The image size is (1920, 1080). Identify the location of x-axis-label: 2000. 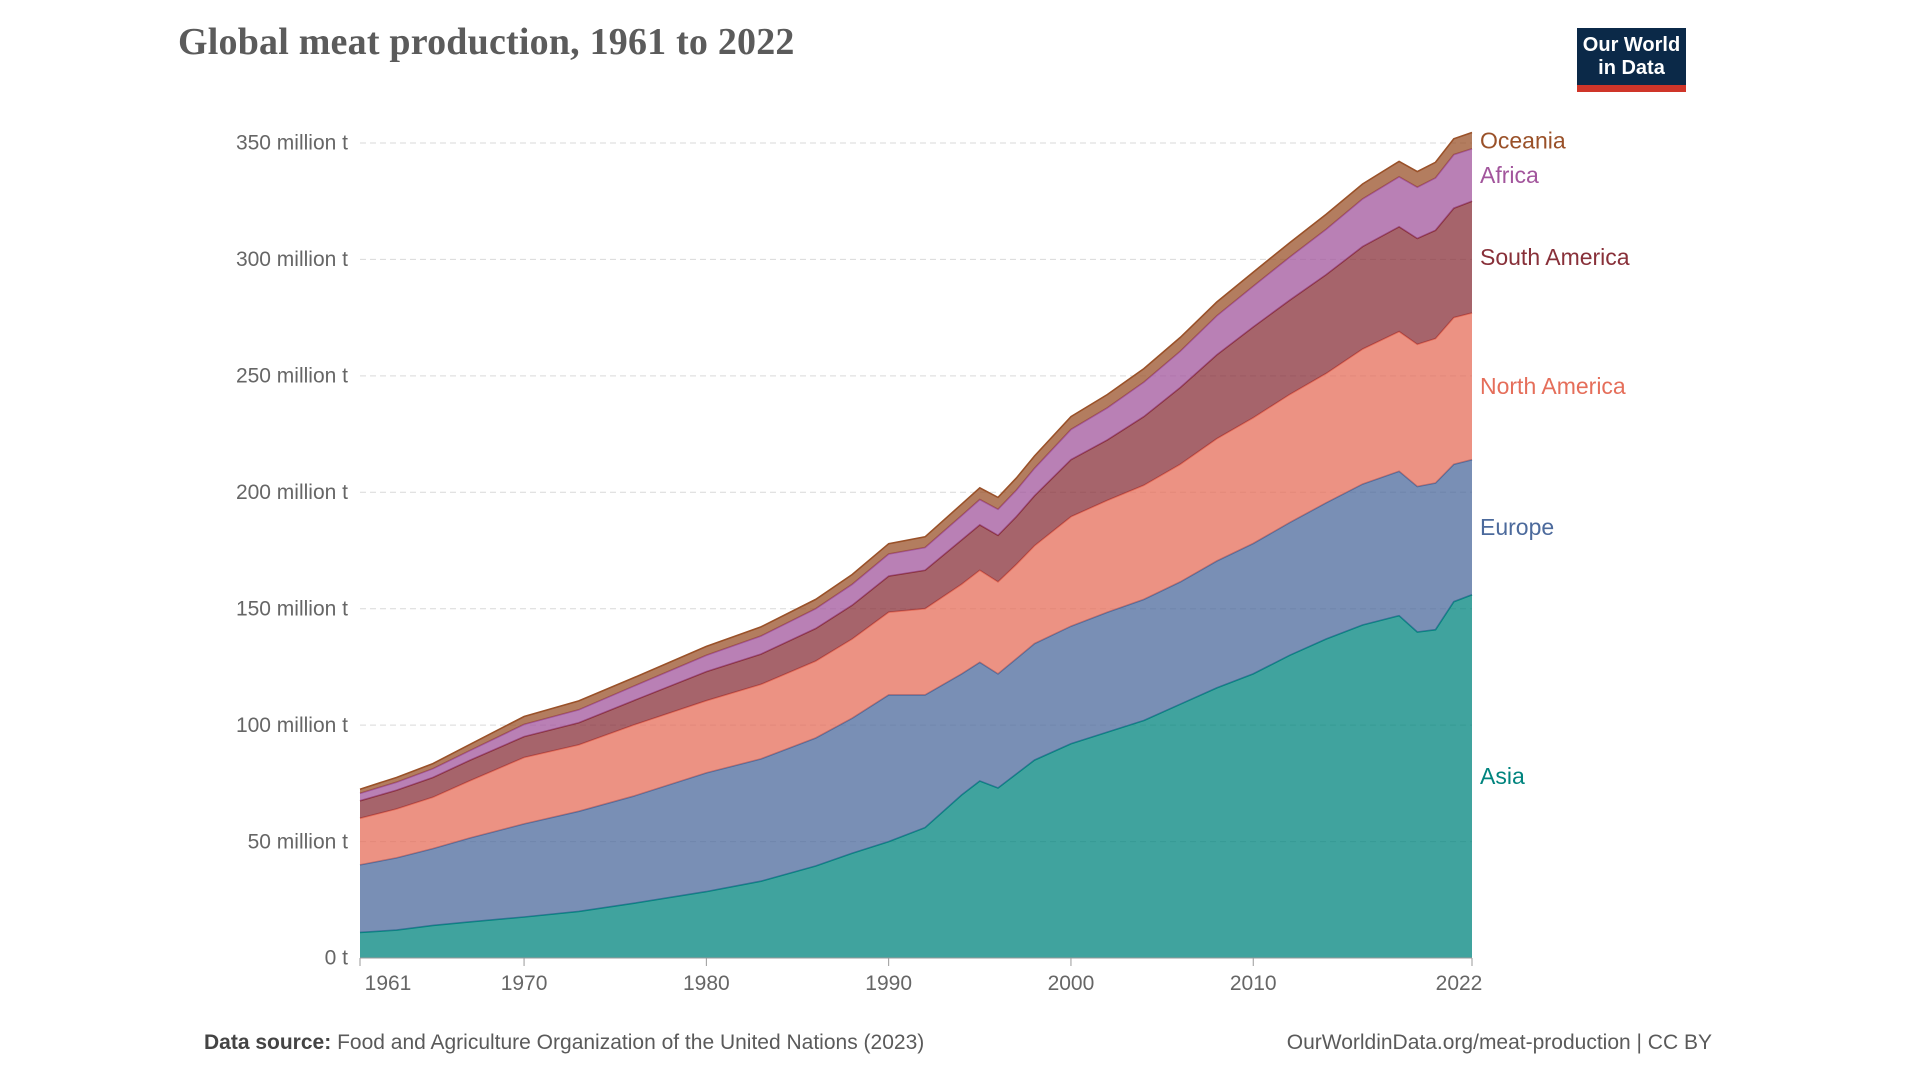
(1071, 983).